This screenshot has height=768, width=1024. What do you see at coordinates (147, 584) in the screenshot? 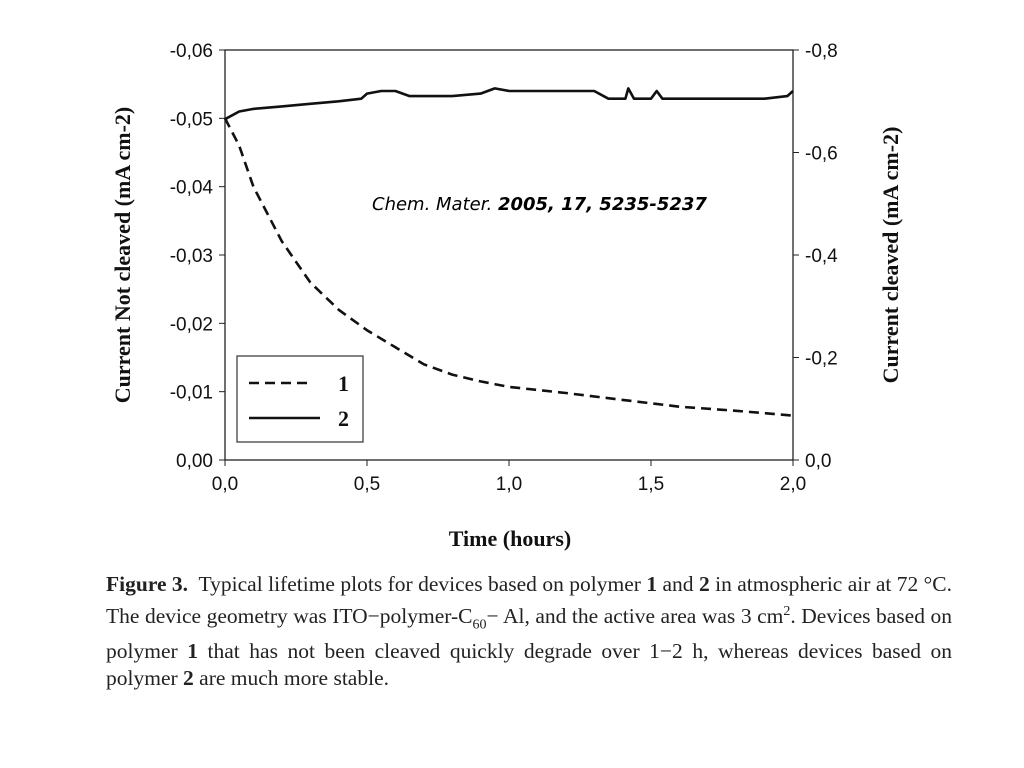
I see `caption-label: Figure 3.` at bounding box center [147, 584].